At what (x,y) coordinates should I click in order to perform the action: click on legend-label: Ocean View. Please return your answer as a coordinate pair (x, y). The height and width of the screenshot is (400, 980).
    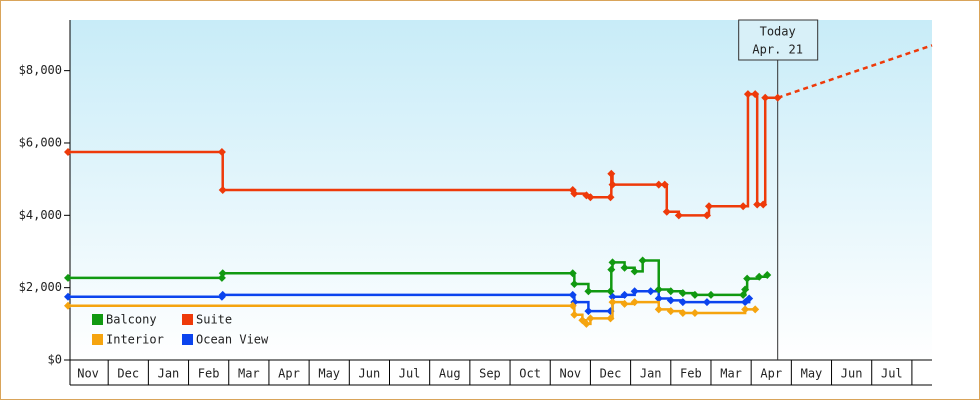
    Looking at the image, I should click on (232, 340).